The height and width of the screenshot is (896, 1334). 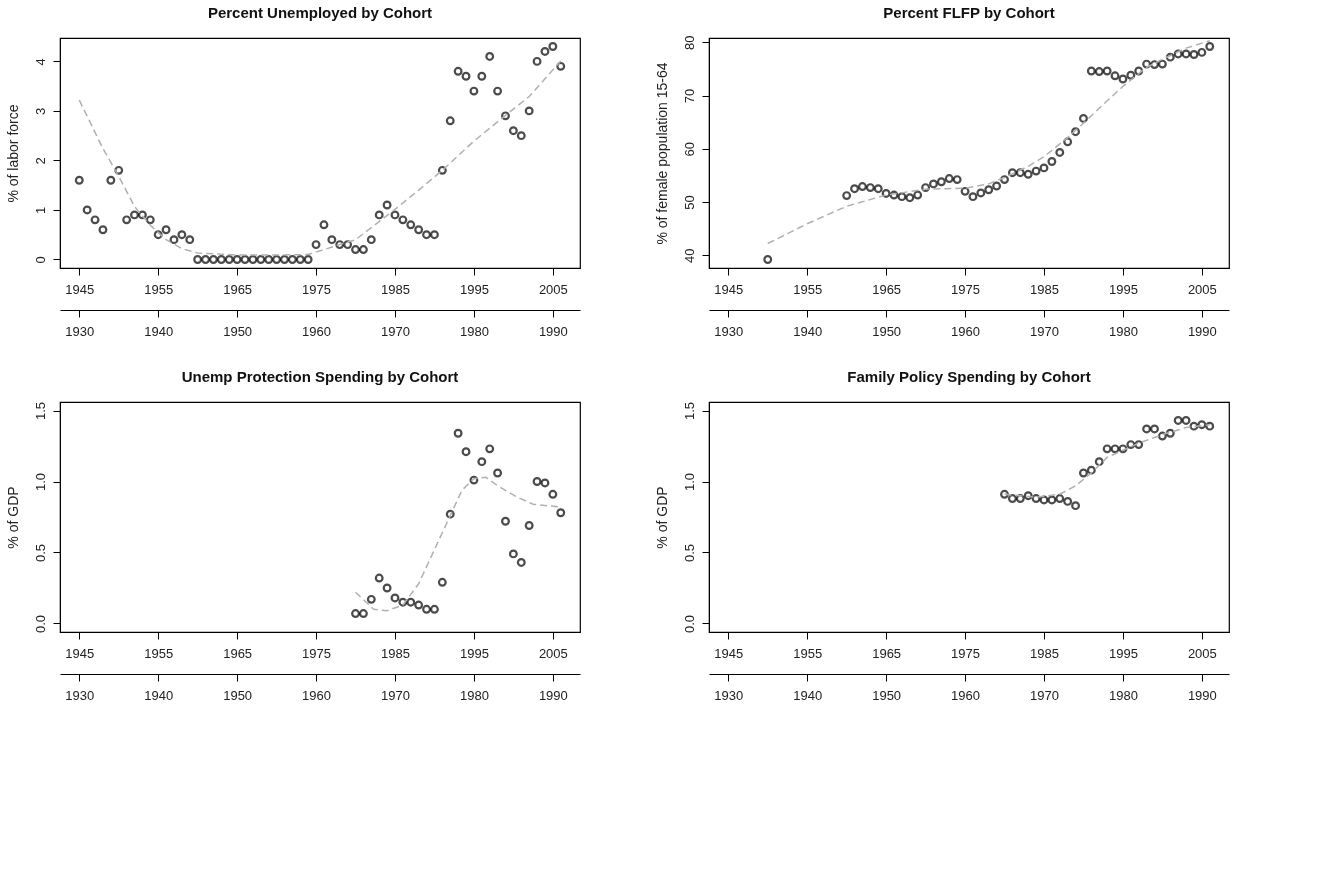 I want to click on chart-title: Percent Unemployed by Cohort, so click(x=320, y=13).